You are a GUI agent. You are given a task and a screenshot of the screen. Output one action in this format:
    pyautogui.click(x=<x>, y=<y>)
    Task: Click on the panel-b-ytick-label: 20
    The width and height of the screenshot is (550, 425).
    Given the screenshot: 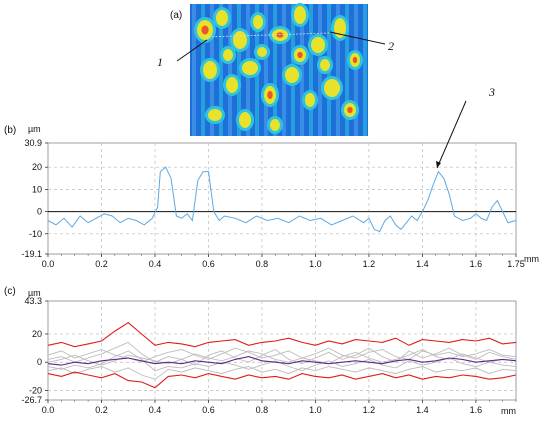 What is the action you would take?
    pyautogui.click(x=37, y=167)
    